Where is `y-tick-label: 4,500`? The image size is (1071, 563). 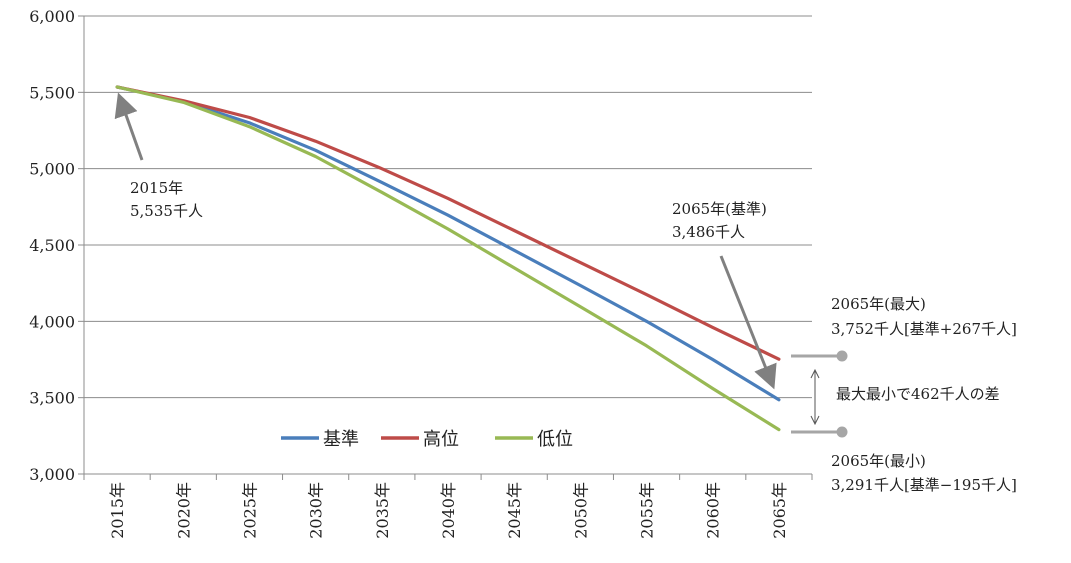 y-tick-label: 4,500 is located at coordinates (52, 245).